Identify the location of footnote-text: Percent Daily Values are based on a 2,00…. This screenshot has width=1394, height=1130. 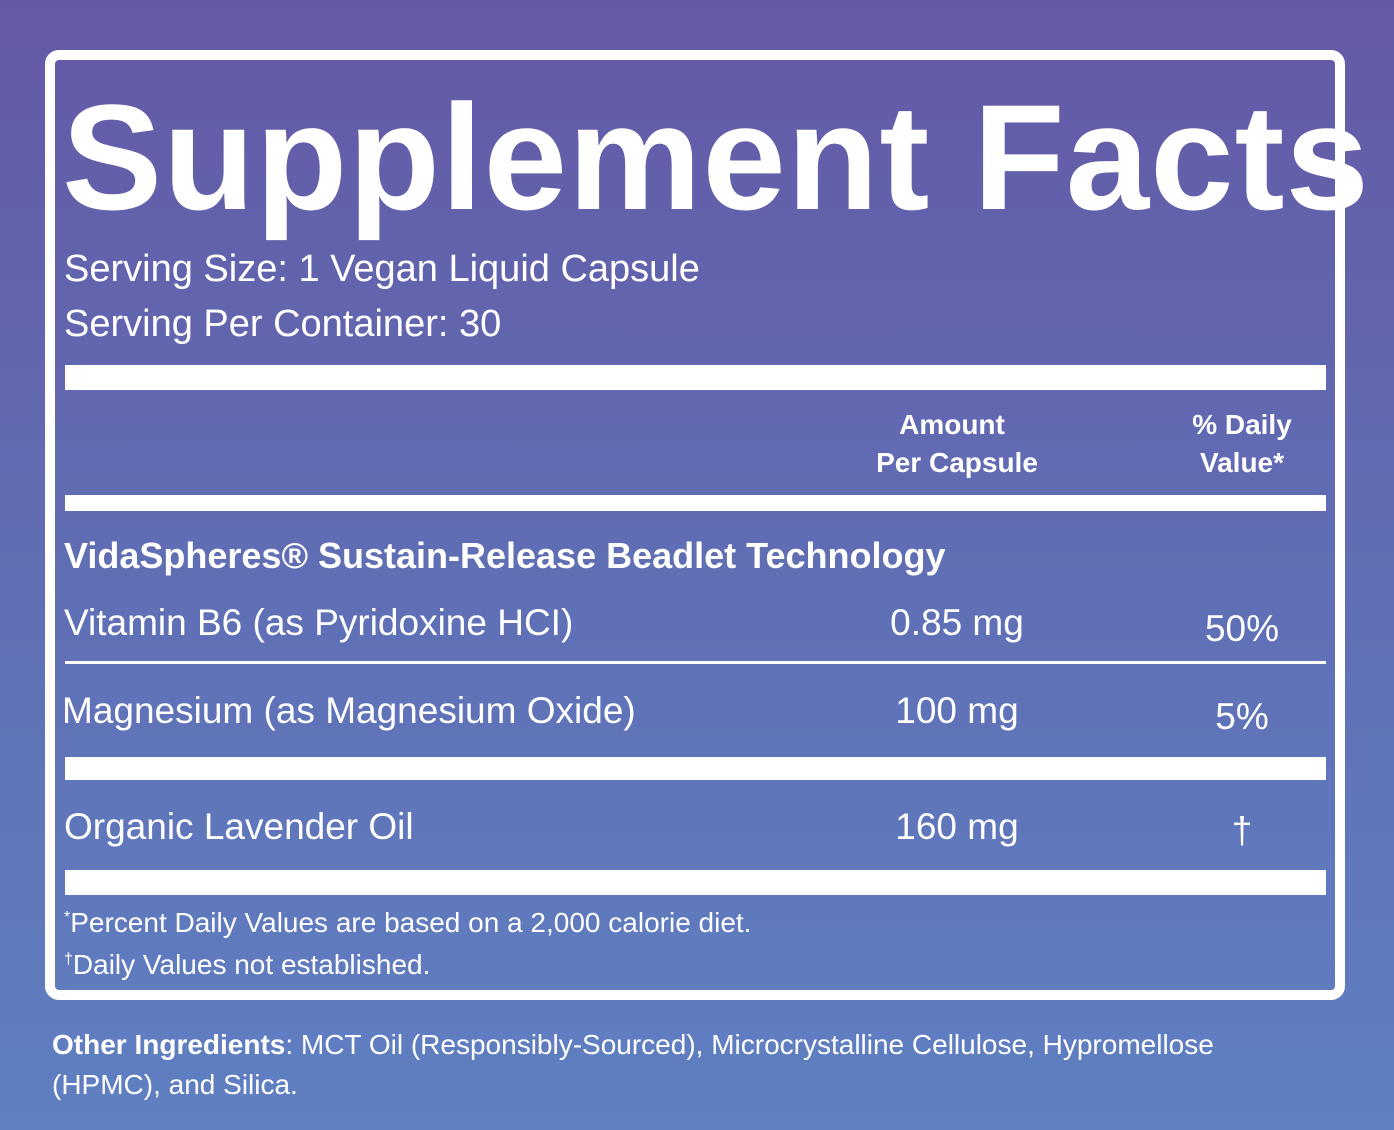
(411, 922).